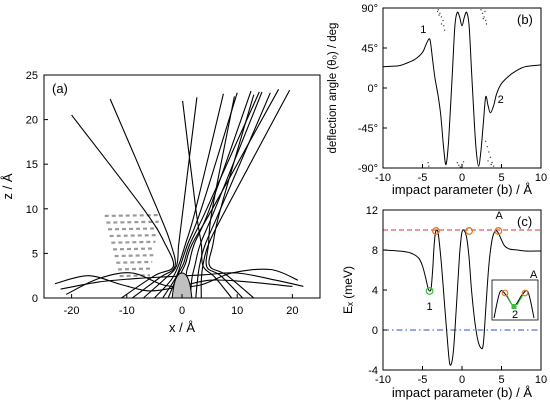  Describe the element at coordinates (462, 380) in the screenshot. I see `panel-c-x-tick-label: 0` at that location.